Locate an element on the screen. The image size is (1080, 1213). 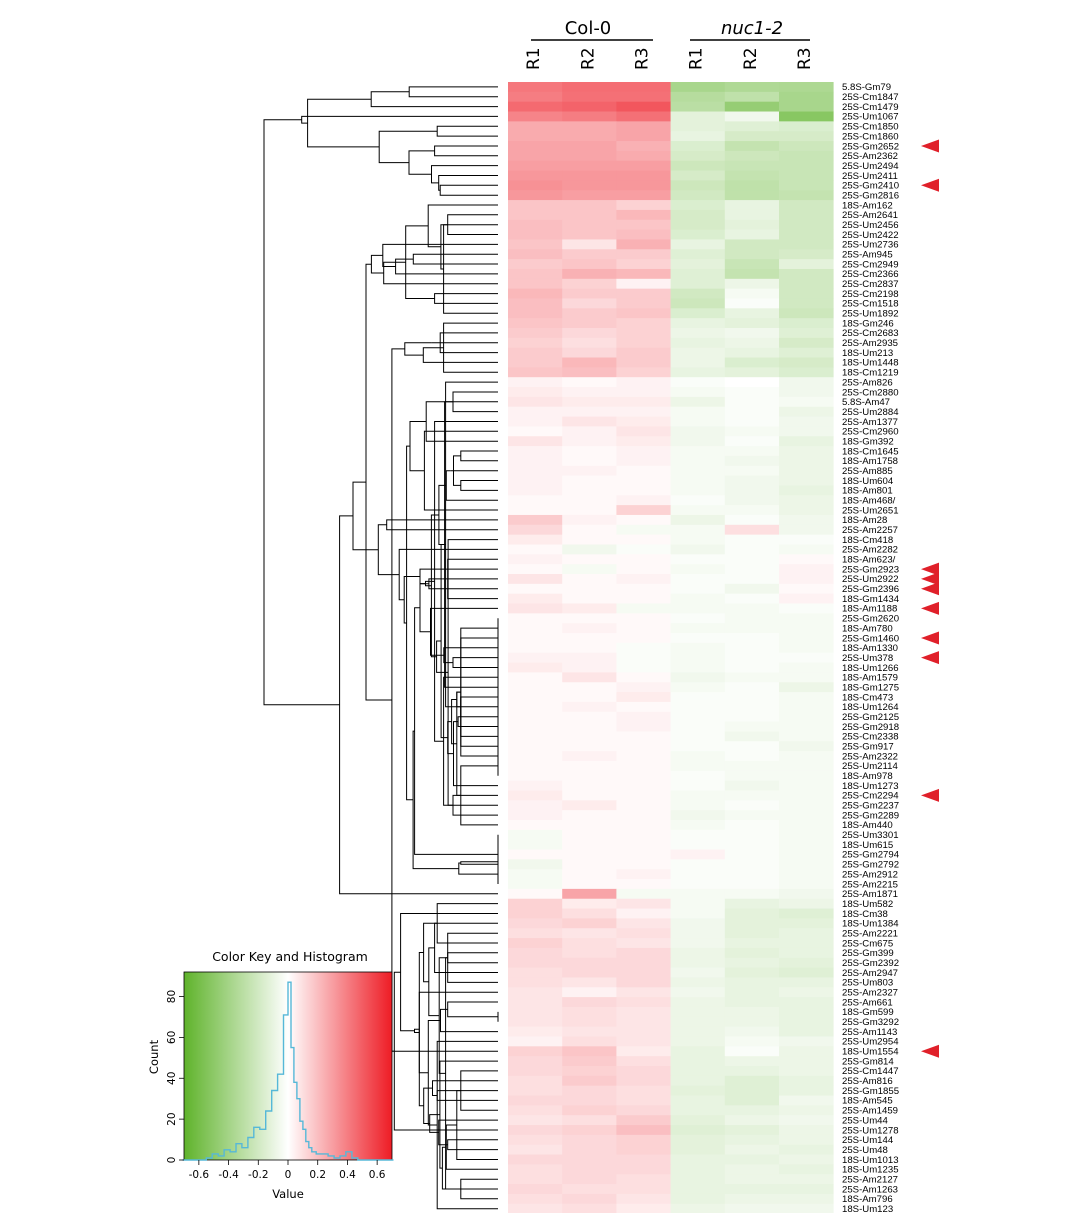
row-label: 25S-Um44 is located at coordinates (865, 1120).